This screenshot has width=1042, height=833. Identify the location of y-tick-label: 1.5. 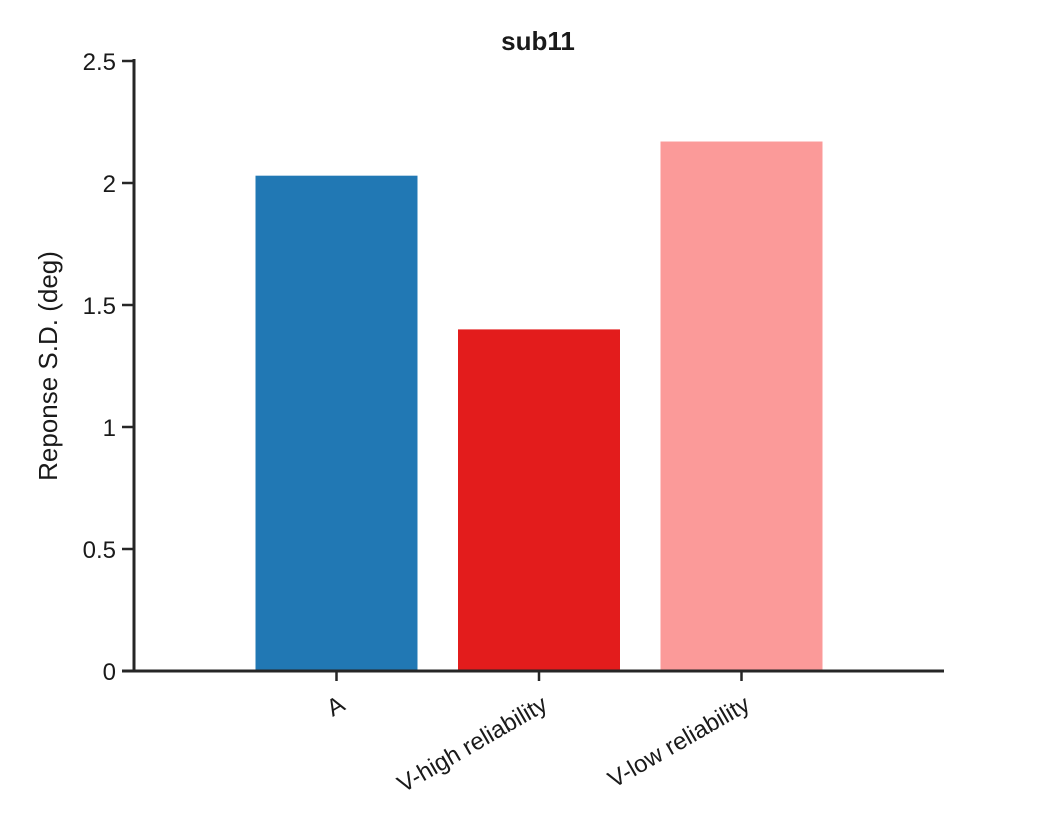
(99, 306).